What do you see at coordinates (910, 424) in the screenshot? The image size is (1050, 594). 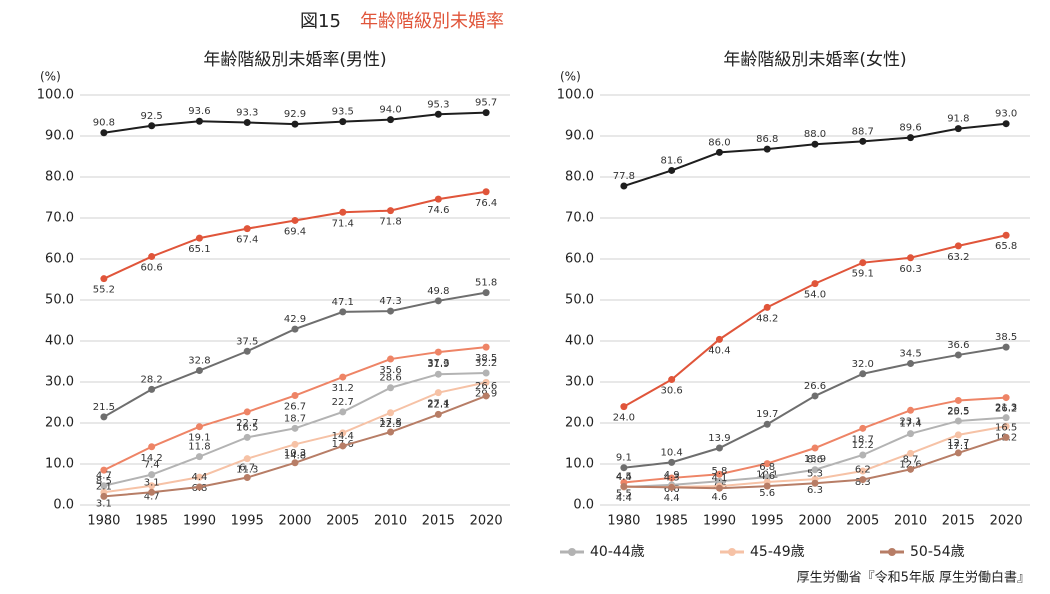 I see `data-label: 17.4` at bounding box center [910, 424].